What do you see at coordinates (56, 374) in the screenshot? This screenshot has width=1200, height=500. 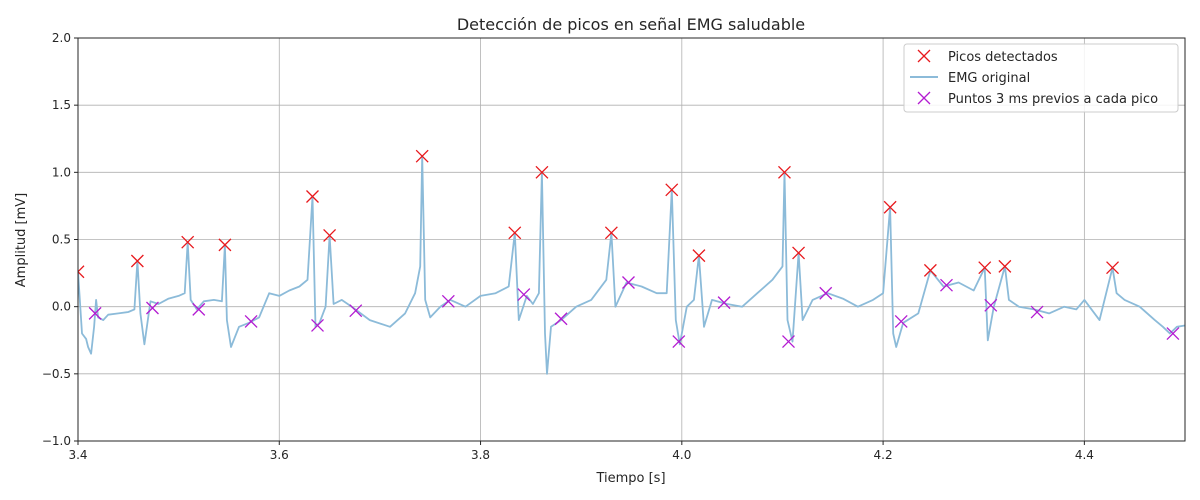 I see `y-tick-label: −0.5` at bounding box center [56, 374].